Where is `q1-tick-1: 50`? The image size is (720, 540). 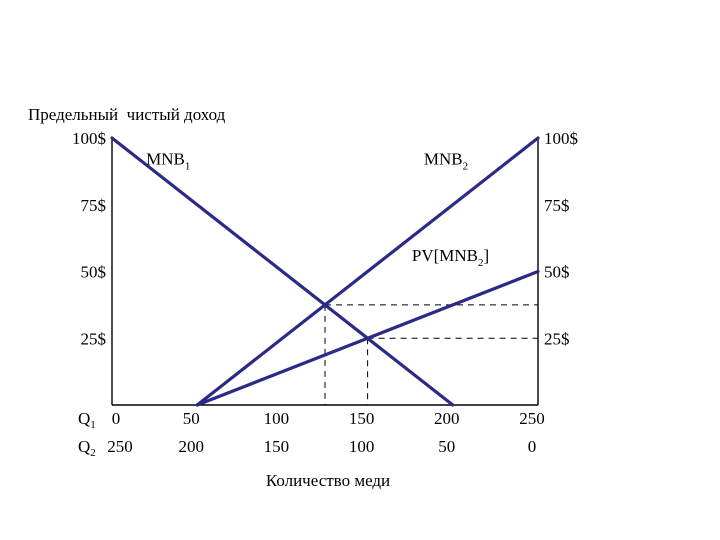
q1-tick-1: 50 is located at coordinates (191, 418).